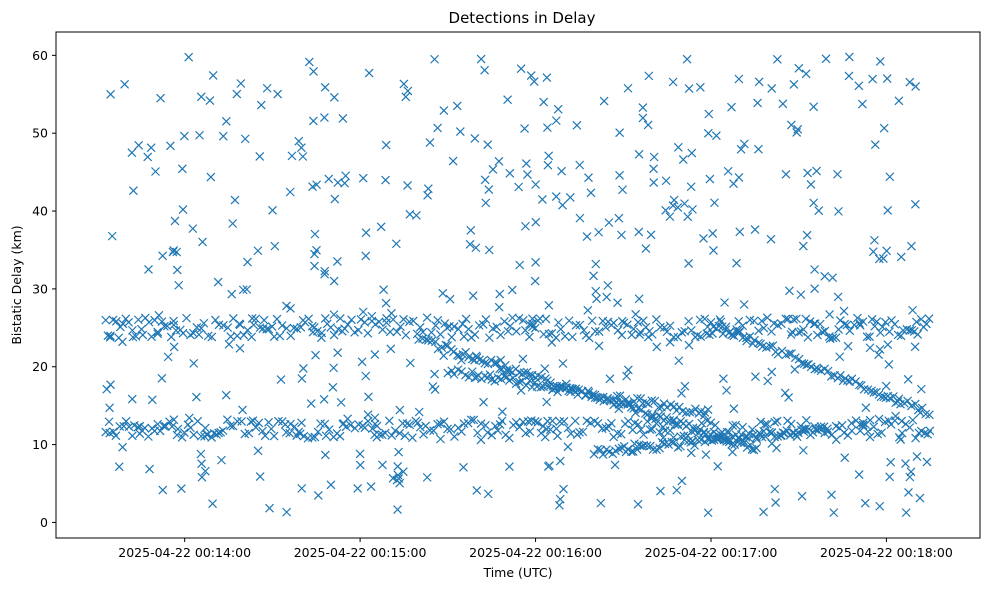  Describe the element at coordinates (44, 289) in the screenshot. I see `y-axis: 0 10 20 30 40 50 60` at that location.